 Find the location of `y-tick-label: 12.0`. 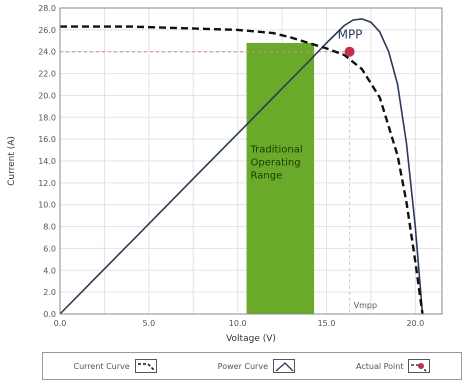

y-tick-label: 12.0 is located at coordinates (47, 183).